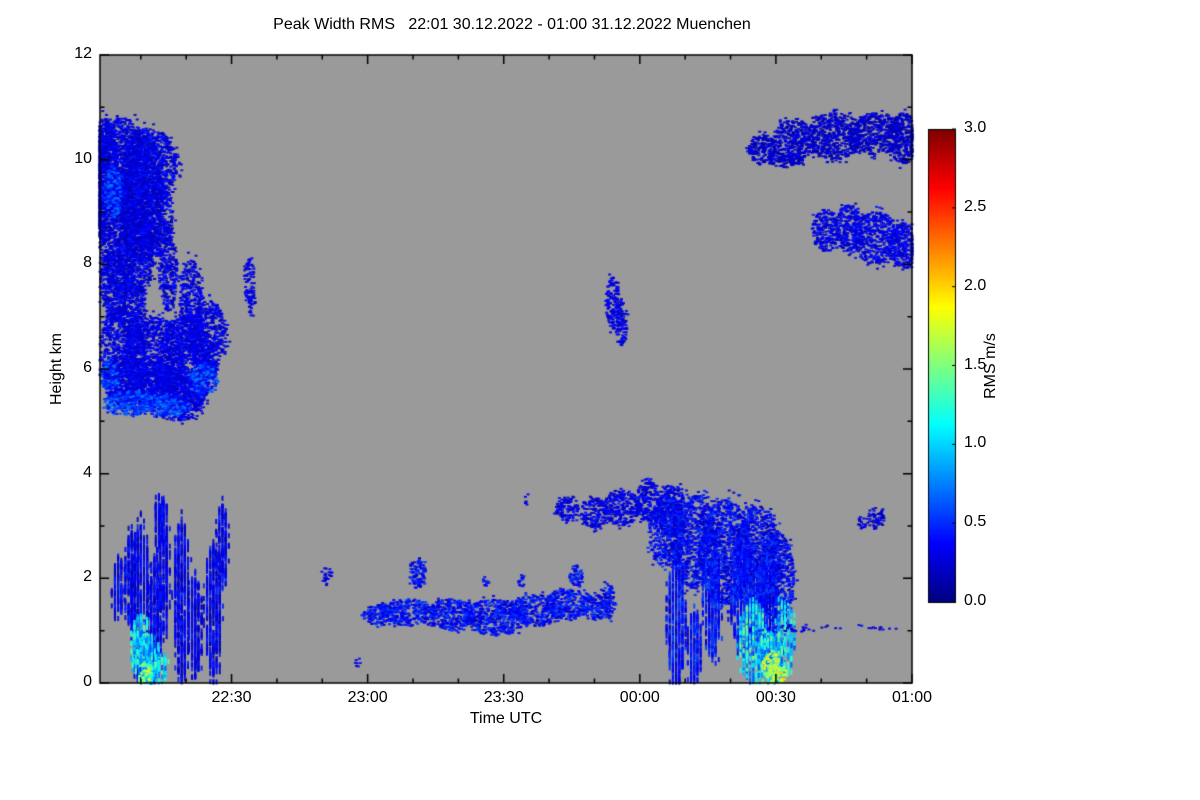  What do you see at coordinates (639, 697) in the screenshot?
I see `x-tick-label: 00:00` at bounding box center [639, 697].